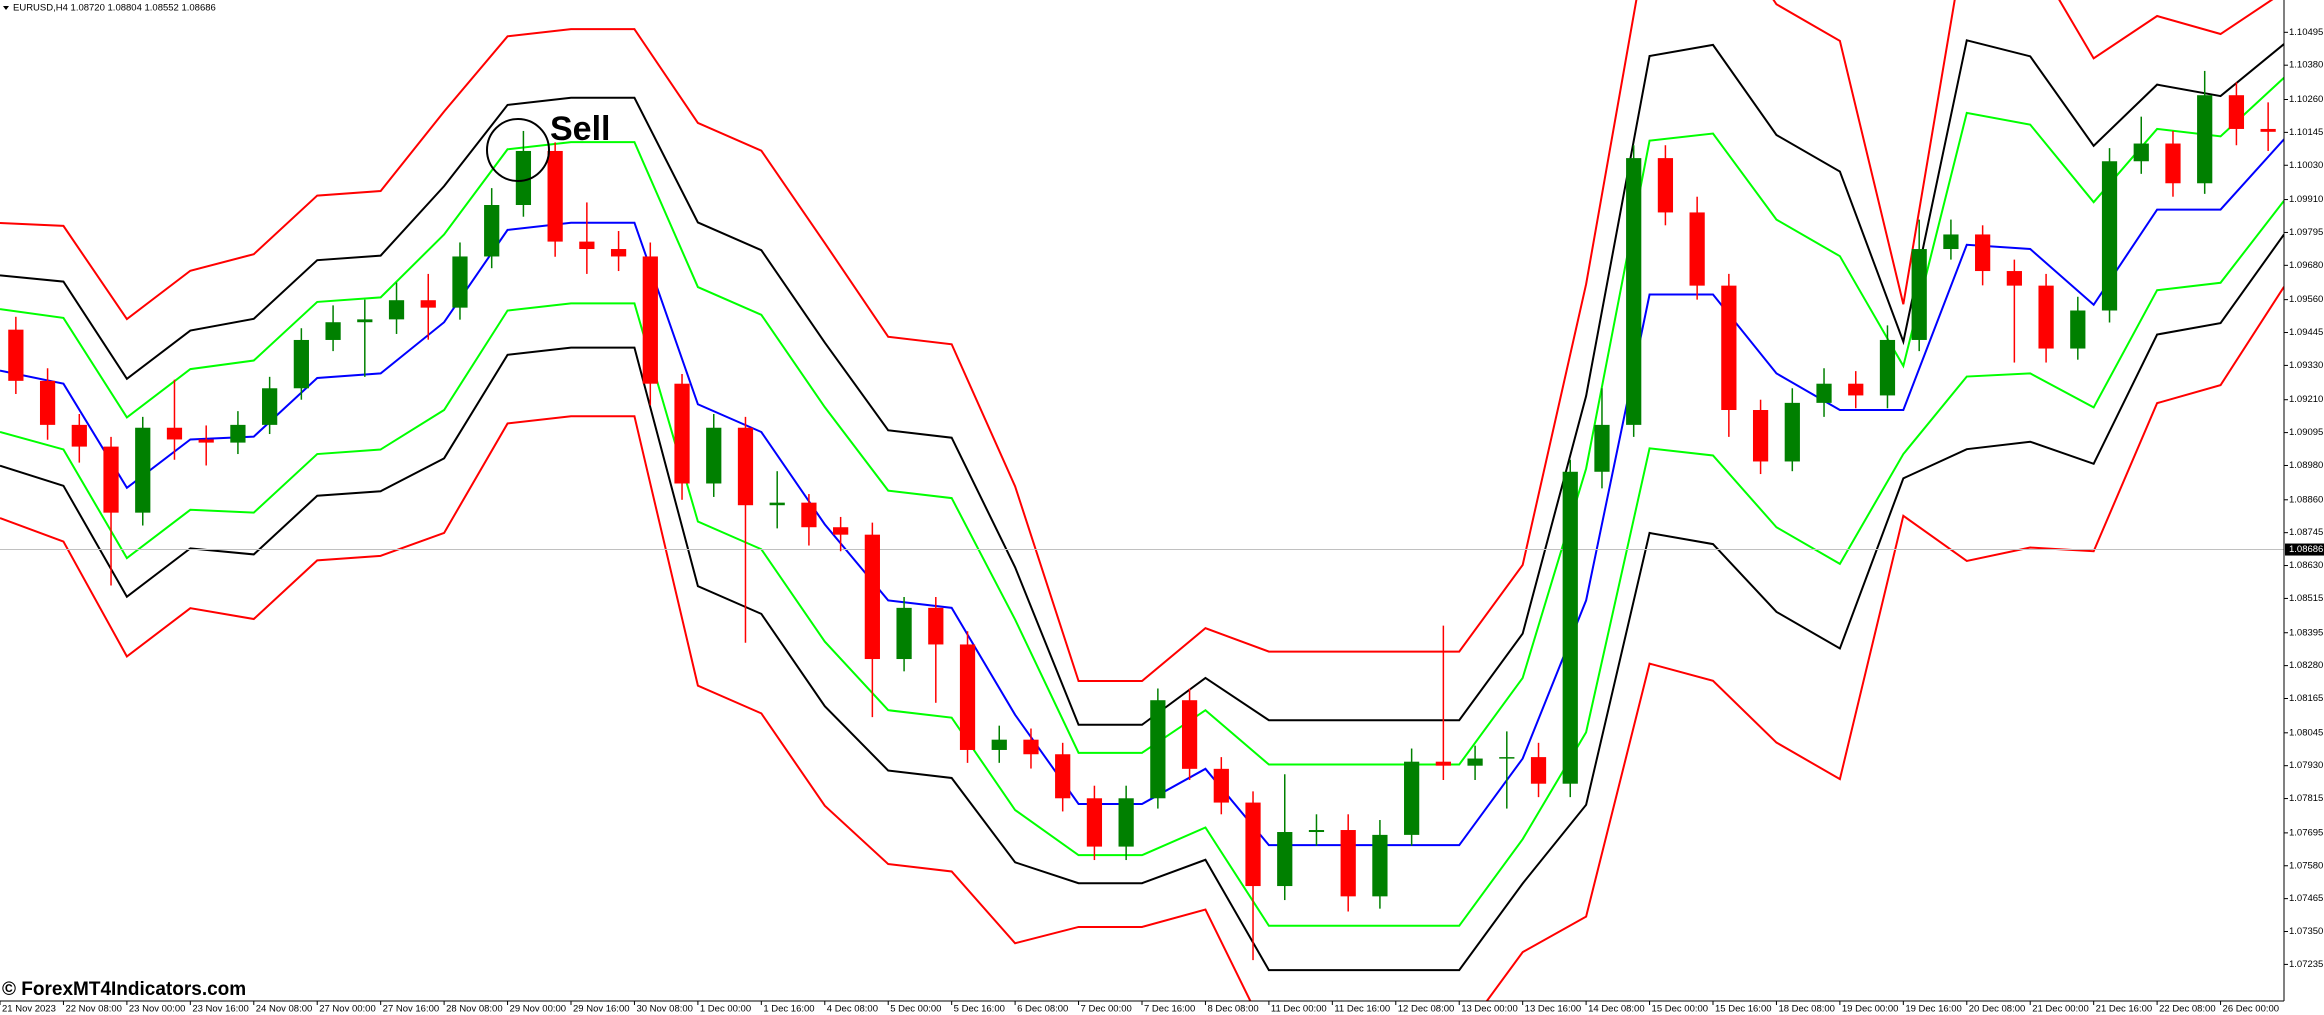  I want to click on x-tick-label: 26 Dec 00:00, so click(2251, 1009).